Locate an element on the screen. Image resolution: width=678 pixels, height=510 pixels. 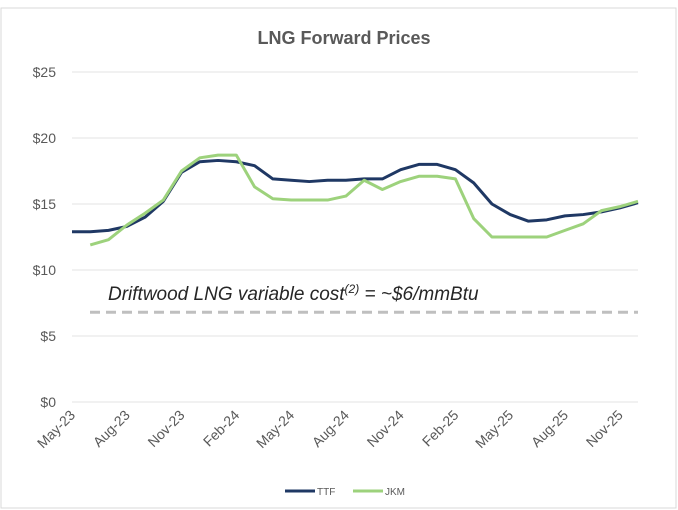
legend-label: TTF is located at coordinates (326, 492).